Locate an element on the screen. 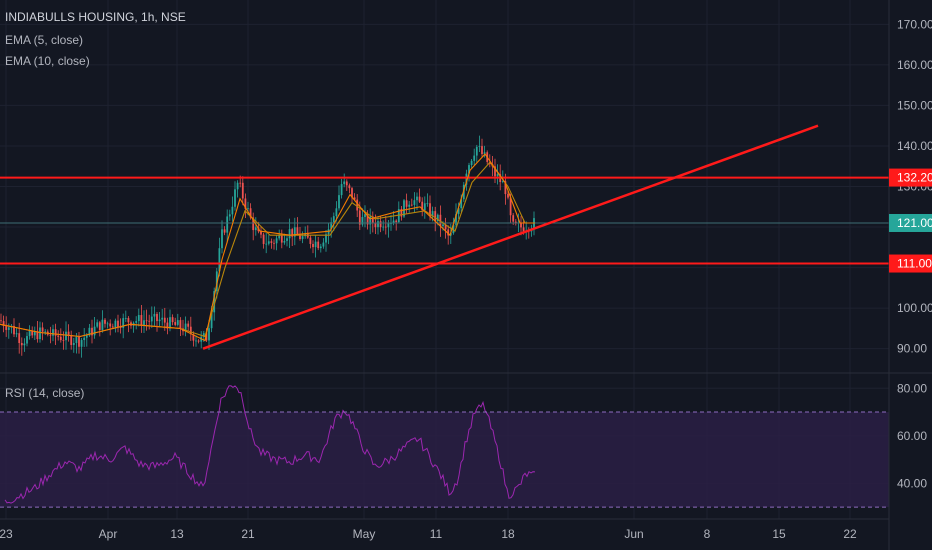  time-tick-label: Jun is located at coordinates (633, 534).